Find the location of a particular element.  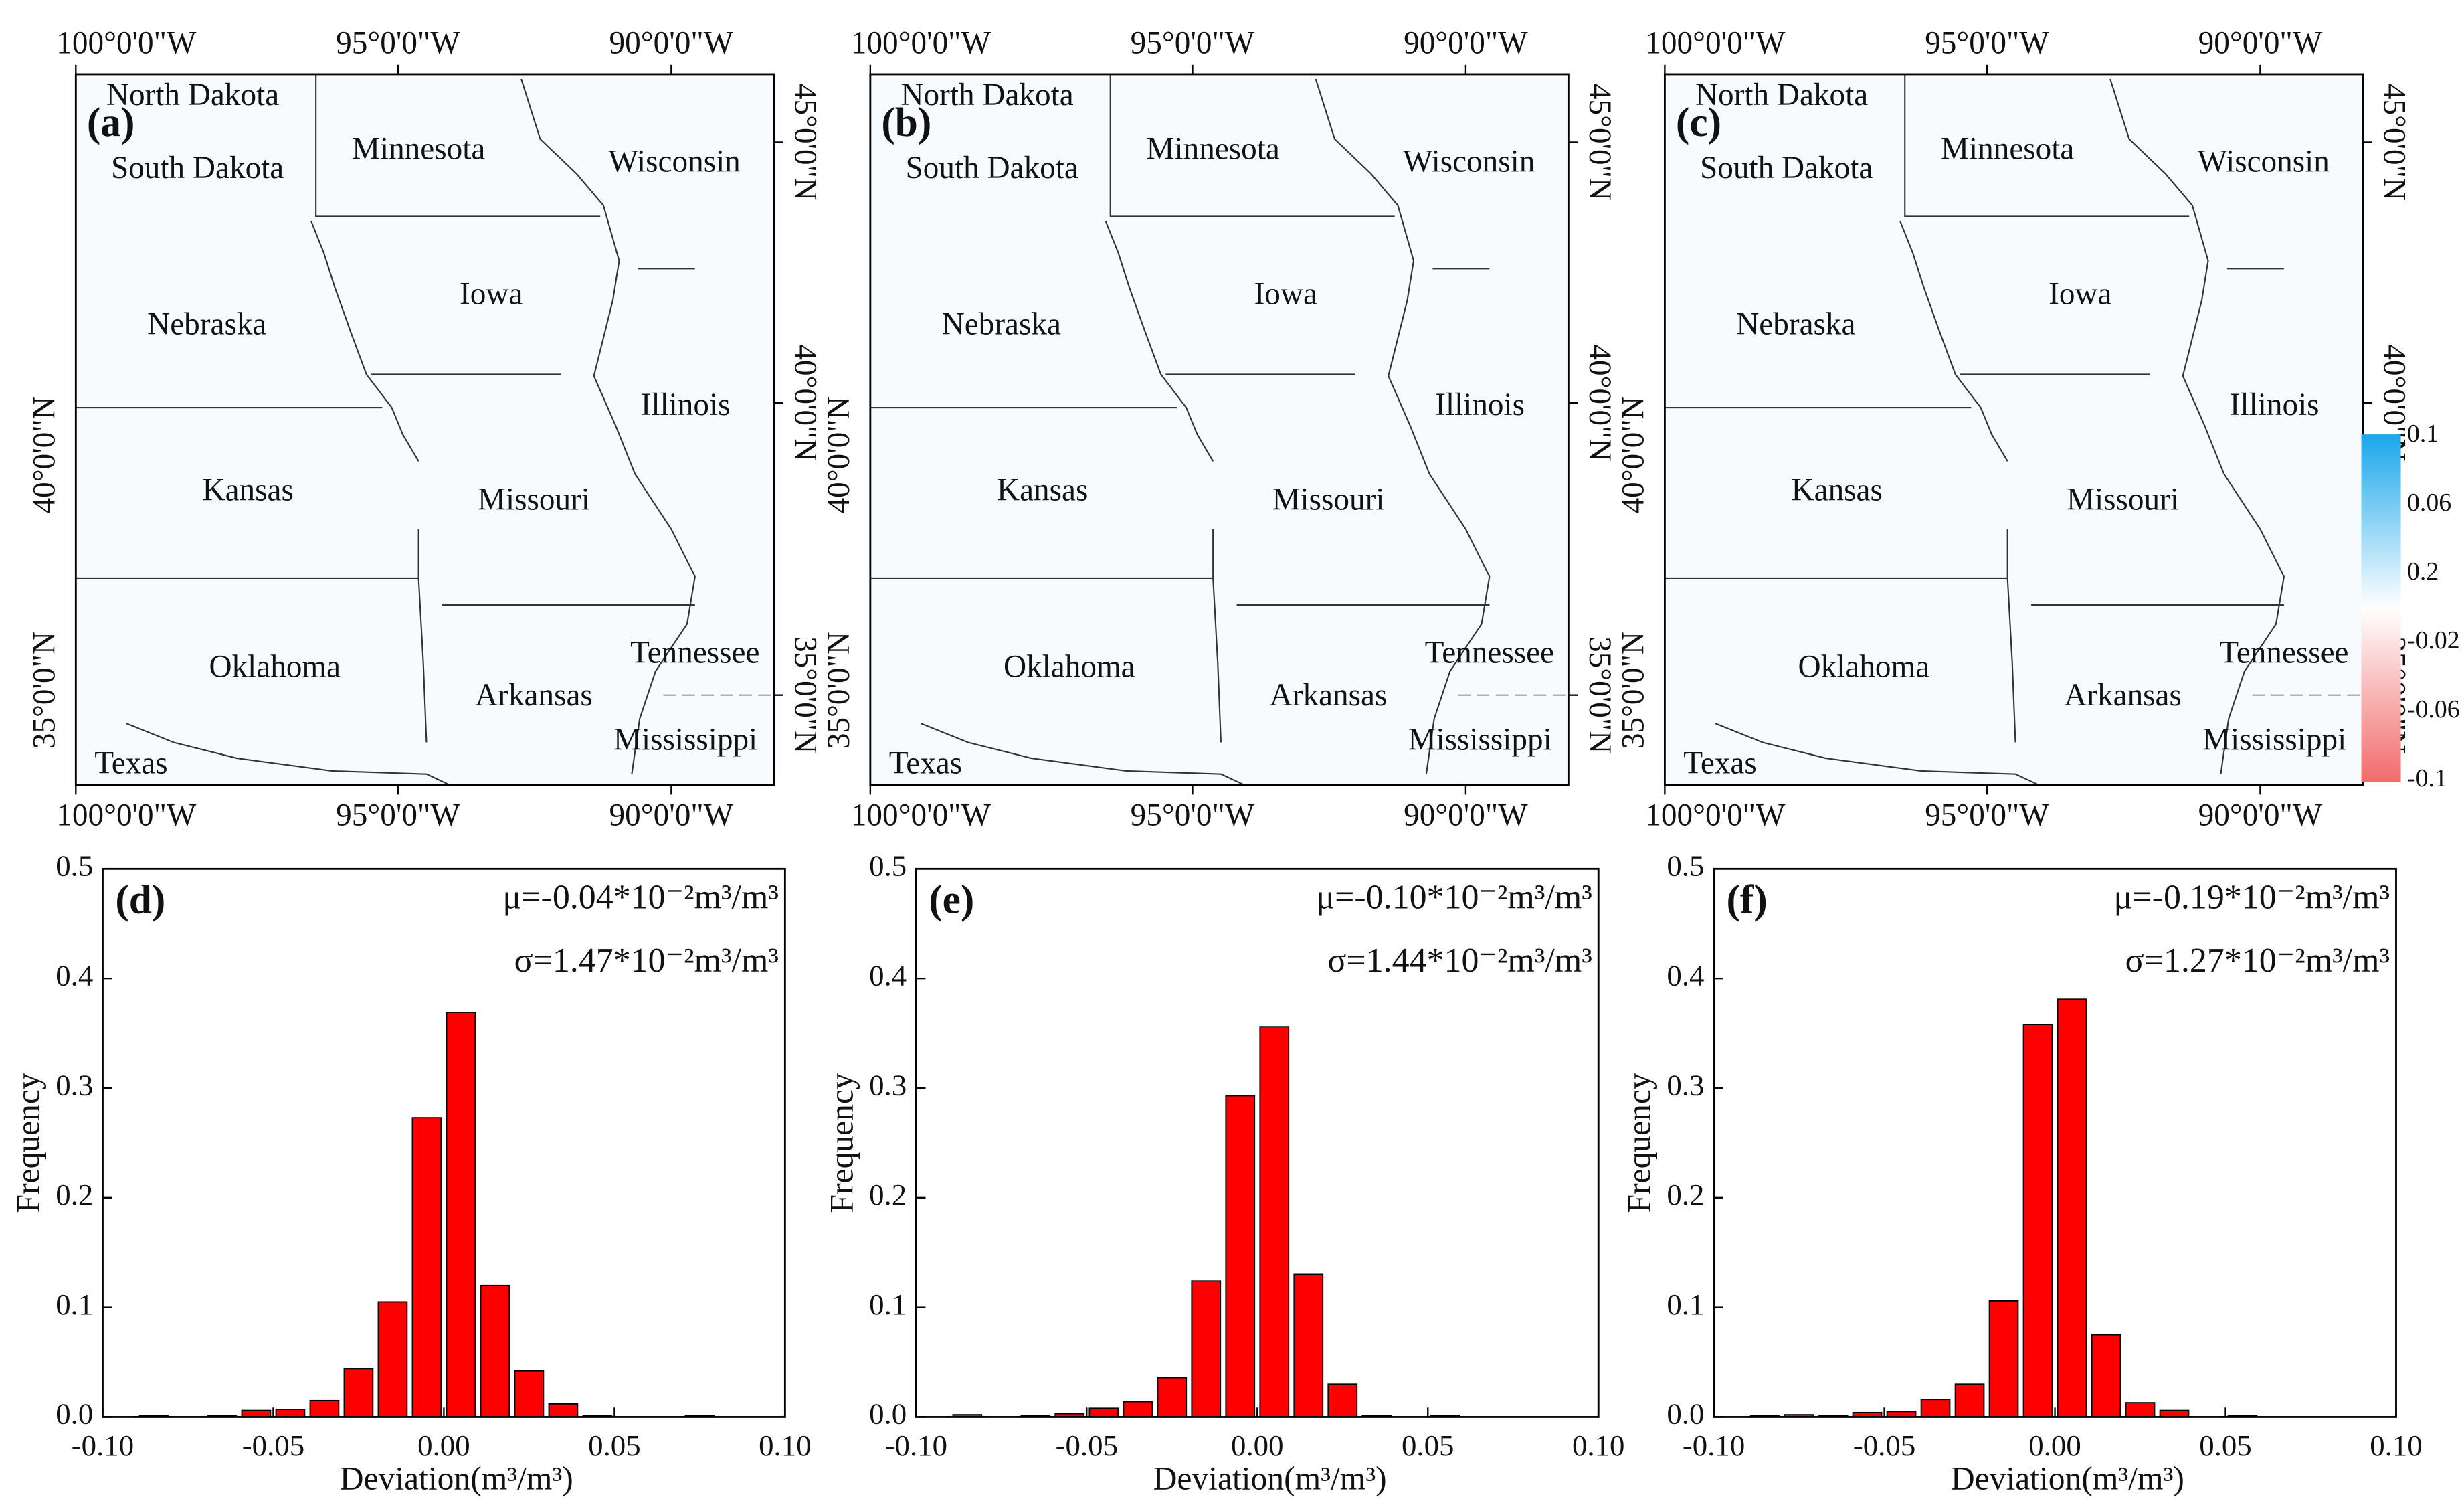

panel-label: (f) is located at coordinates (1746, 899).